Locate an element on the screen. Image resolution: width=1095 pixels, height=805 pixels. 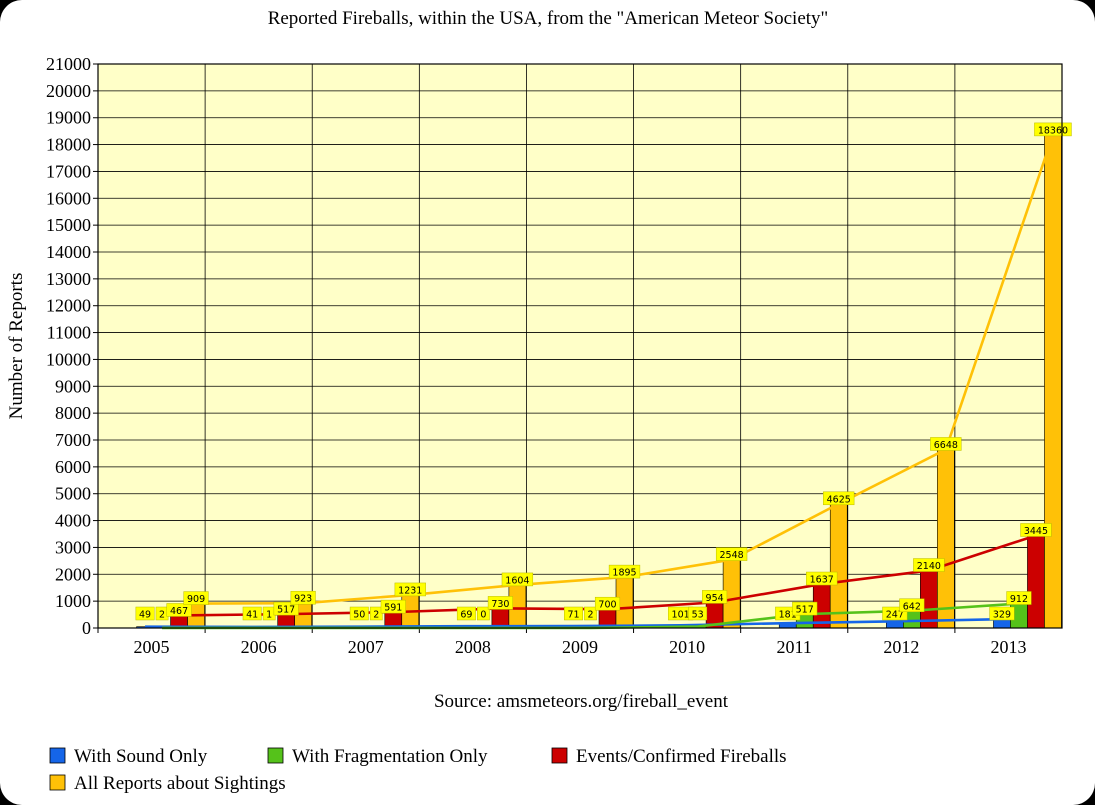
data-label: 247 is located at coordinates (895, 615).